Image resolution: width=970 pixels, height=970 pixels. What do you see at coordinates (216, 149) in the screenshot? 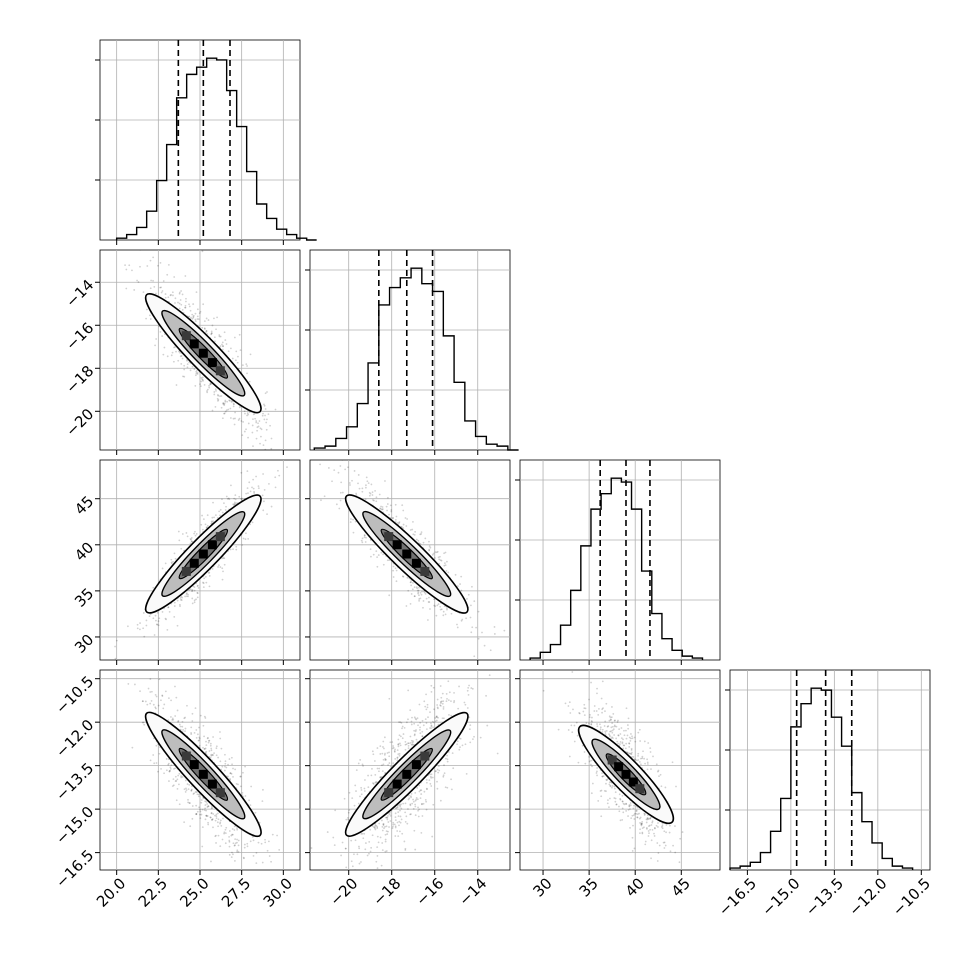
I see `histogram-step` at bounding box center [216, 149].